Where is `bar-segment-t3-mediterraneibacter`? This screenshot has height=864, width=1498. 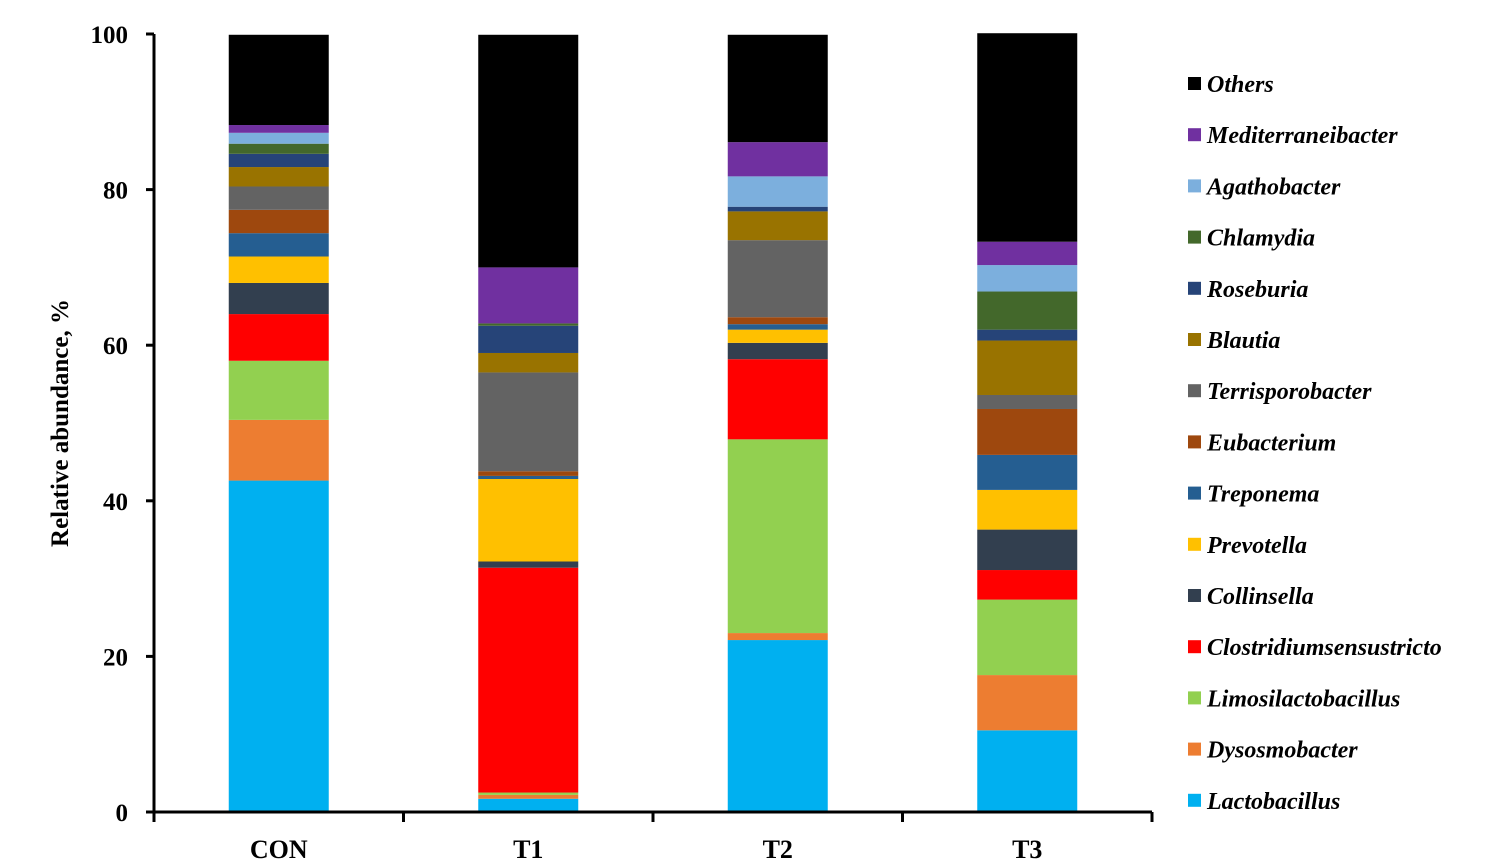
bar-segment-t3-mediterraneibacter is located at coordinates (1027, 253).